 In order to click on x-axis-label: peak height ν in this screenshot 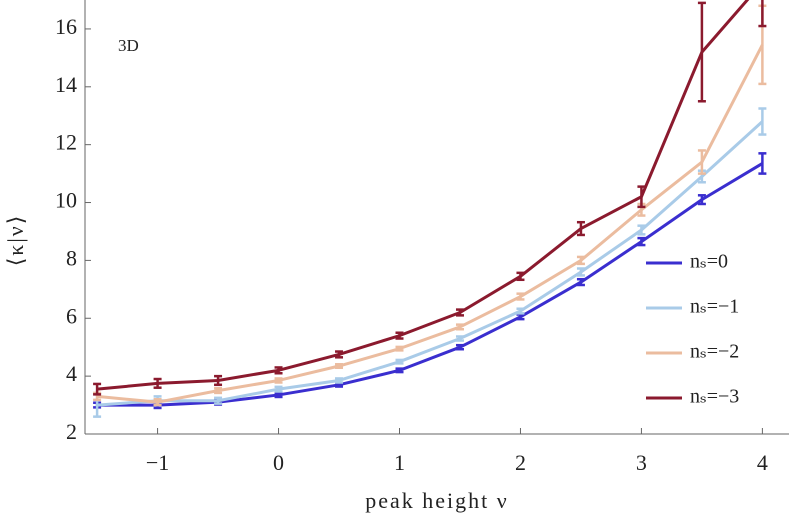, I will do `click(436, 500)`.